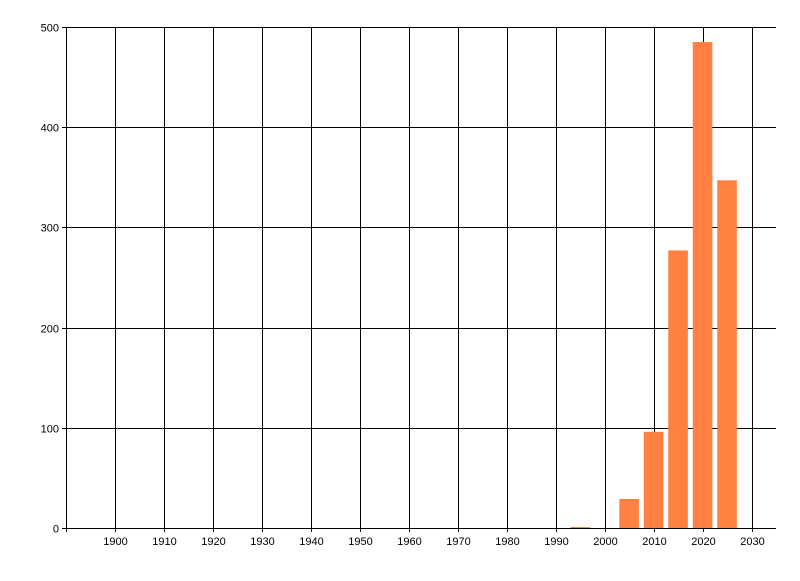 The image size is (800, 581). What do you see at coordinates (213, 542) in the screenshot?
I see `x-tick-label: 1920` at bounding box center [213, 542].